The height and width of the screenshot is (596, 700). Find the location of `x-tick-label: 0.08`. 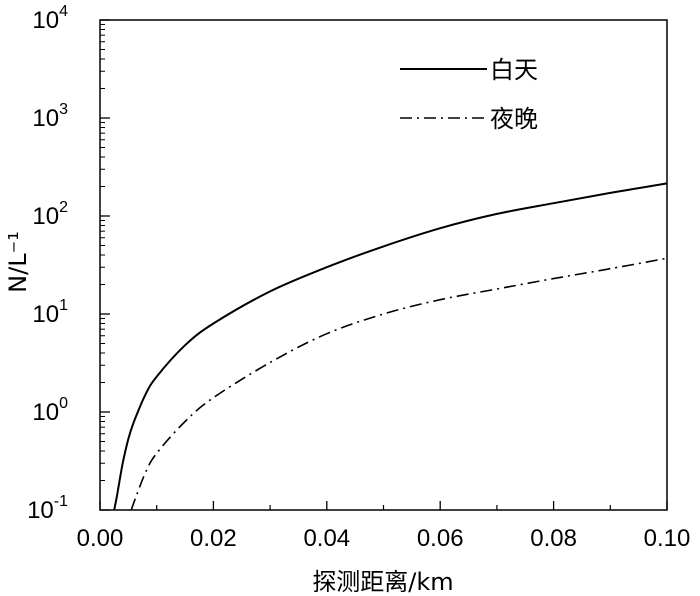

x-tick-label: 0.08 is located at coordinates (553, 538).